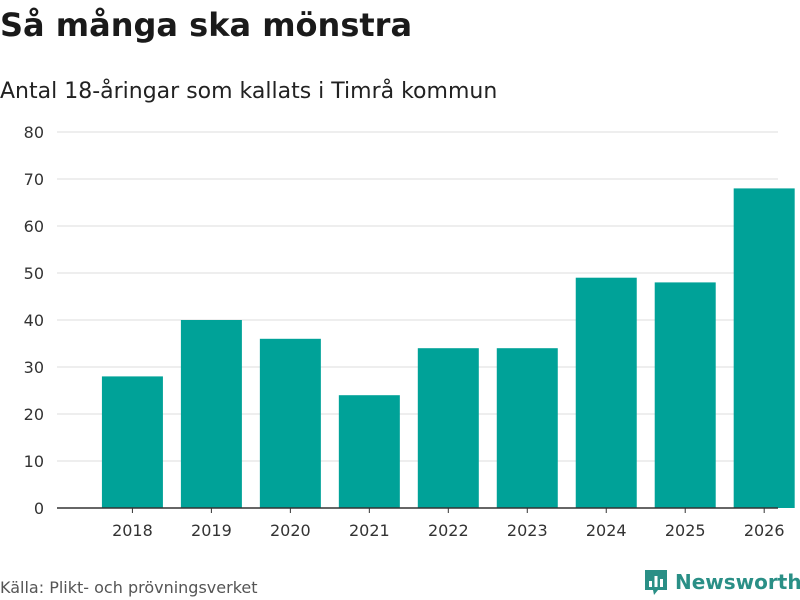 The width and height of the screenshot is (800, 600). What do you see at coordinates (132, 442) in the screenshot?
I see `bar-2018` at bounding box center [132, 442].